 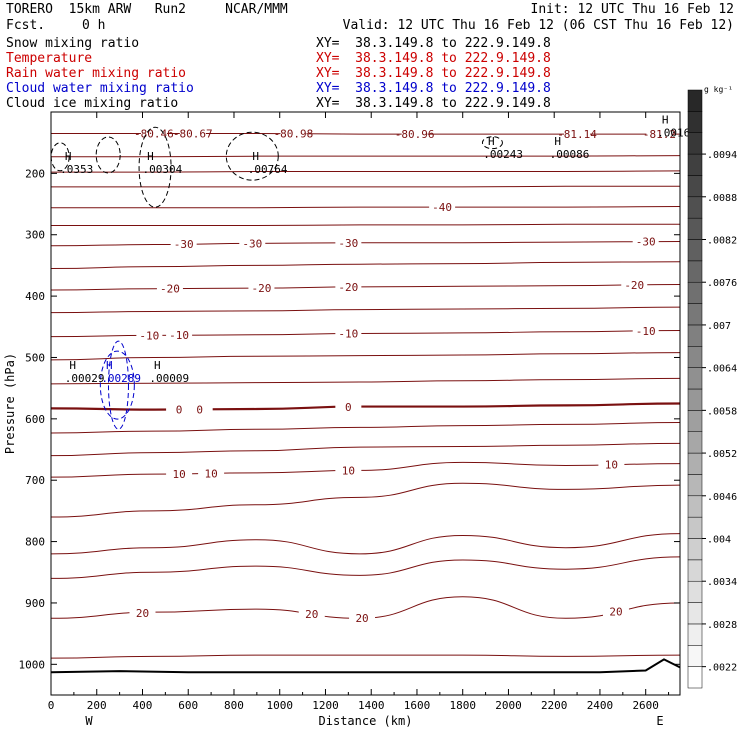 What do you see at coordinates (645, 705) in the screenshot?
I see `x-tick-label: 2600` at bounding box center [645, 705].